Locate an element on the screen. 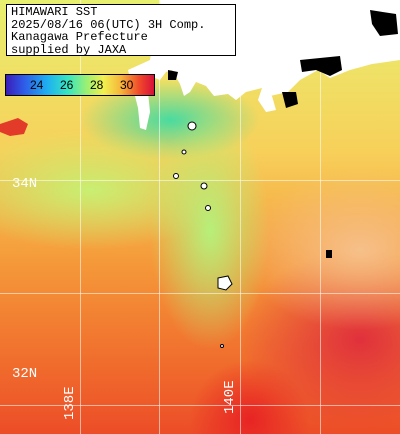 The image size is (400, 434). lon-label-140e: 140E is located at coordinates (230, 397).